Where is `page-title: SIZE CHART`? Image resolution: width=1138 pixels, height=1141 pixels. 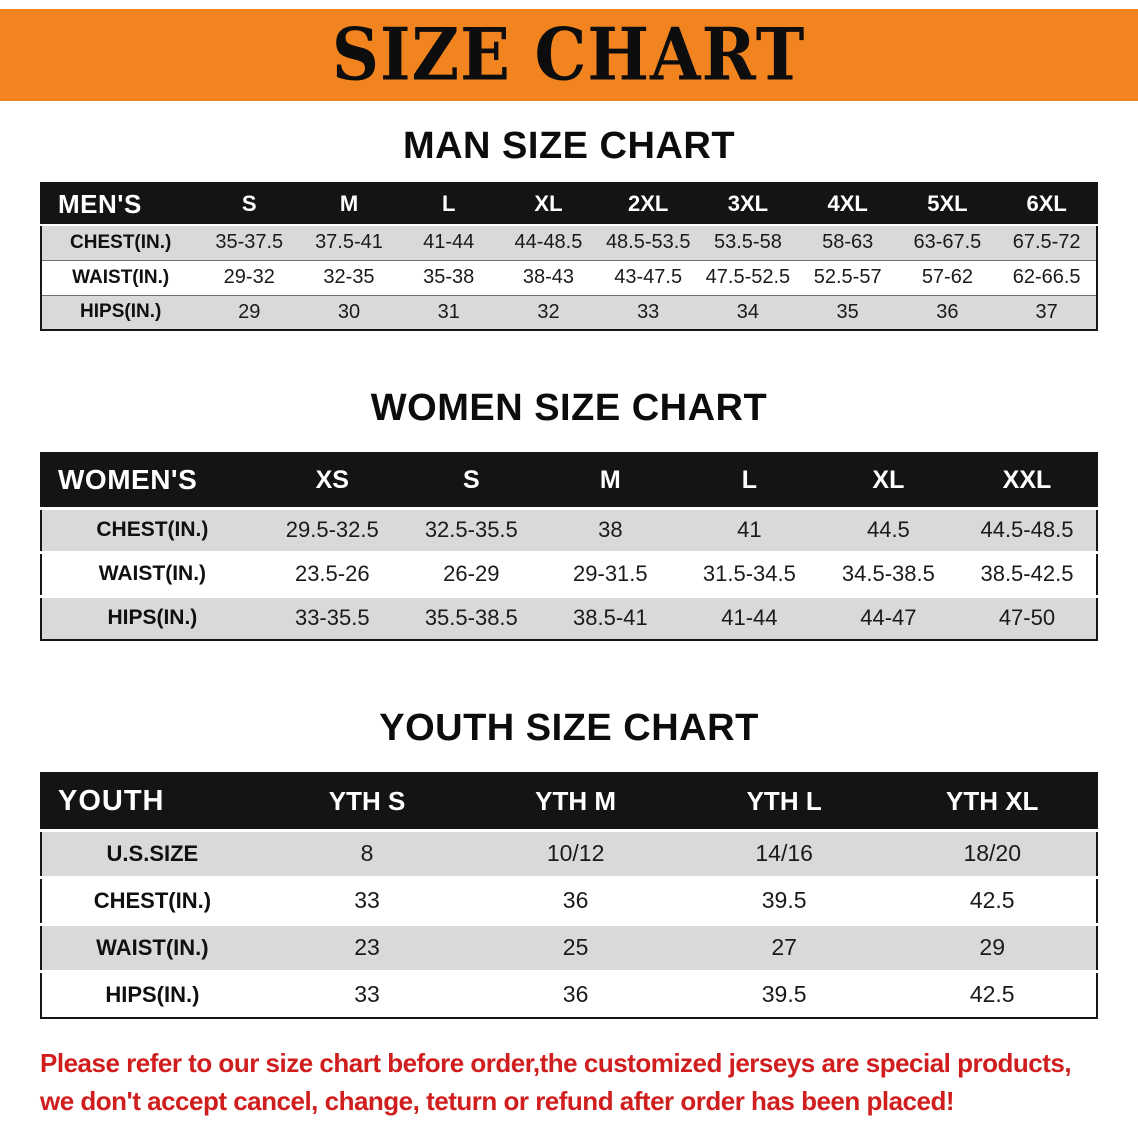
page-title: SIZE CHART is located at coordinates (569, 55).